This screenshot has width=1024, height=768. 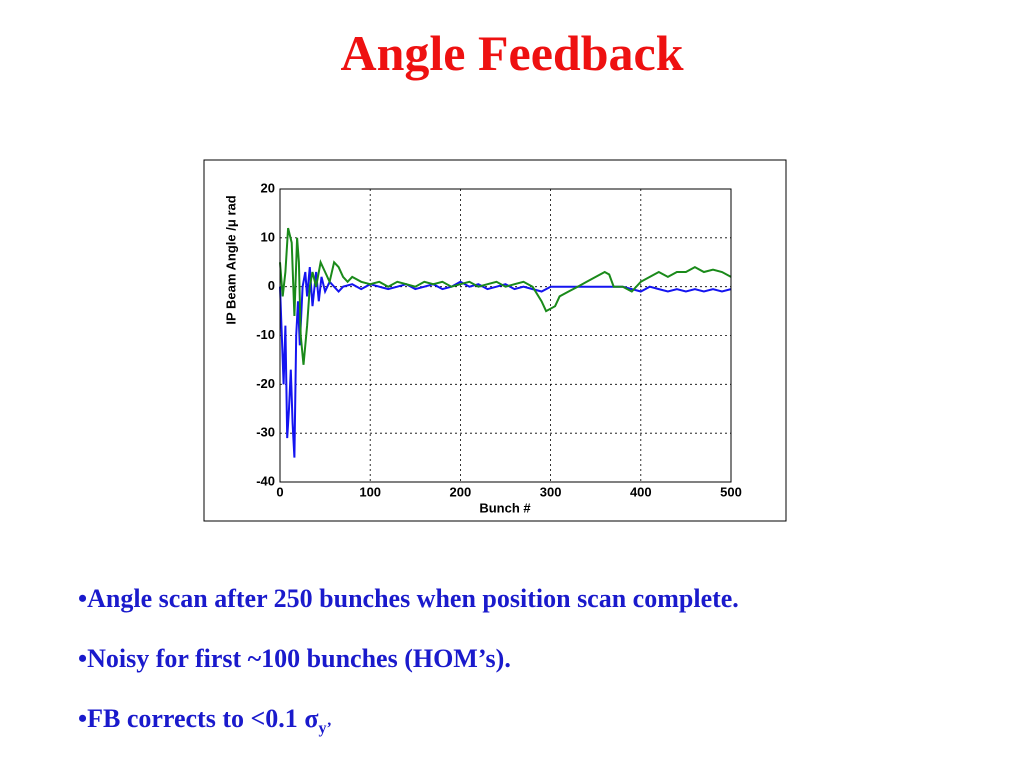 I want to click on y-tick-label: -40, so click(x=265, y=480).